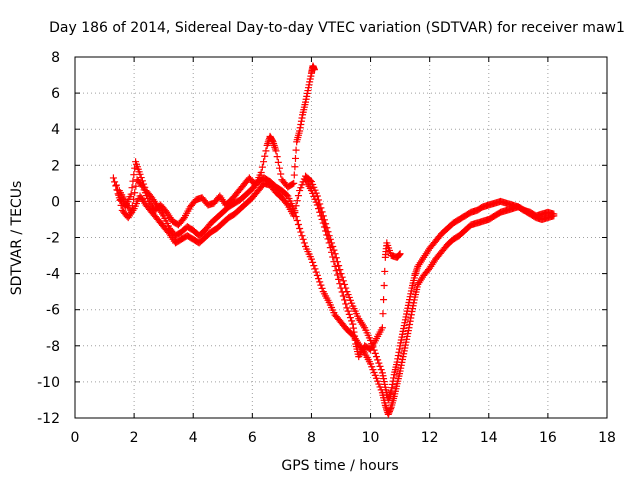 The width and height of the screenshot is (640, 480). What do you see at coordinates (134, 438) in the screenshot?
I see `x-tick-label: 2` at bounding box center [134, 438].